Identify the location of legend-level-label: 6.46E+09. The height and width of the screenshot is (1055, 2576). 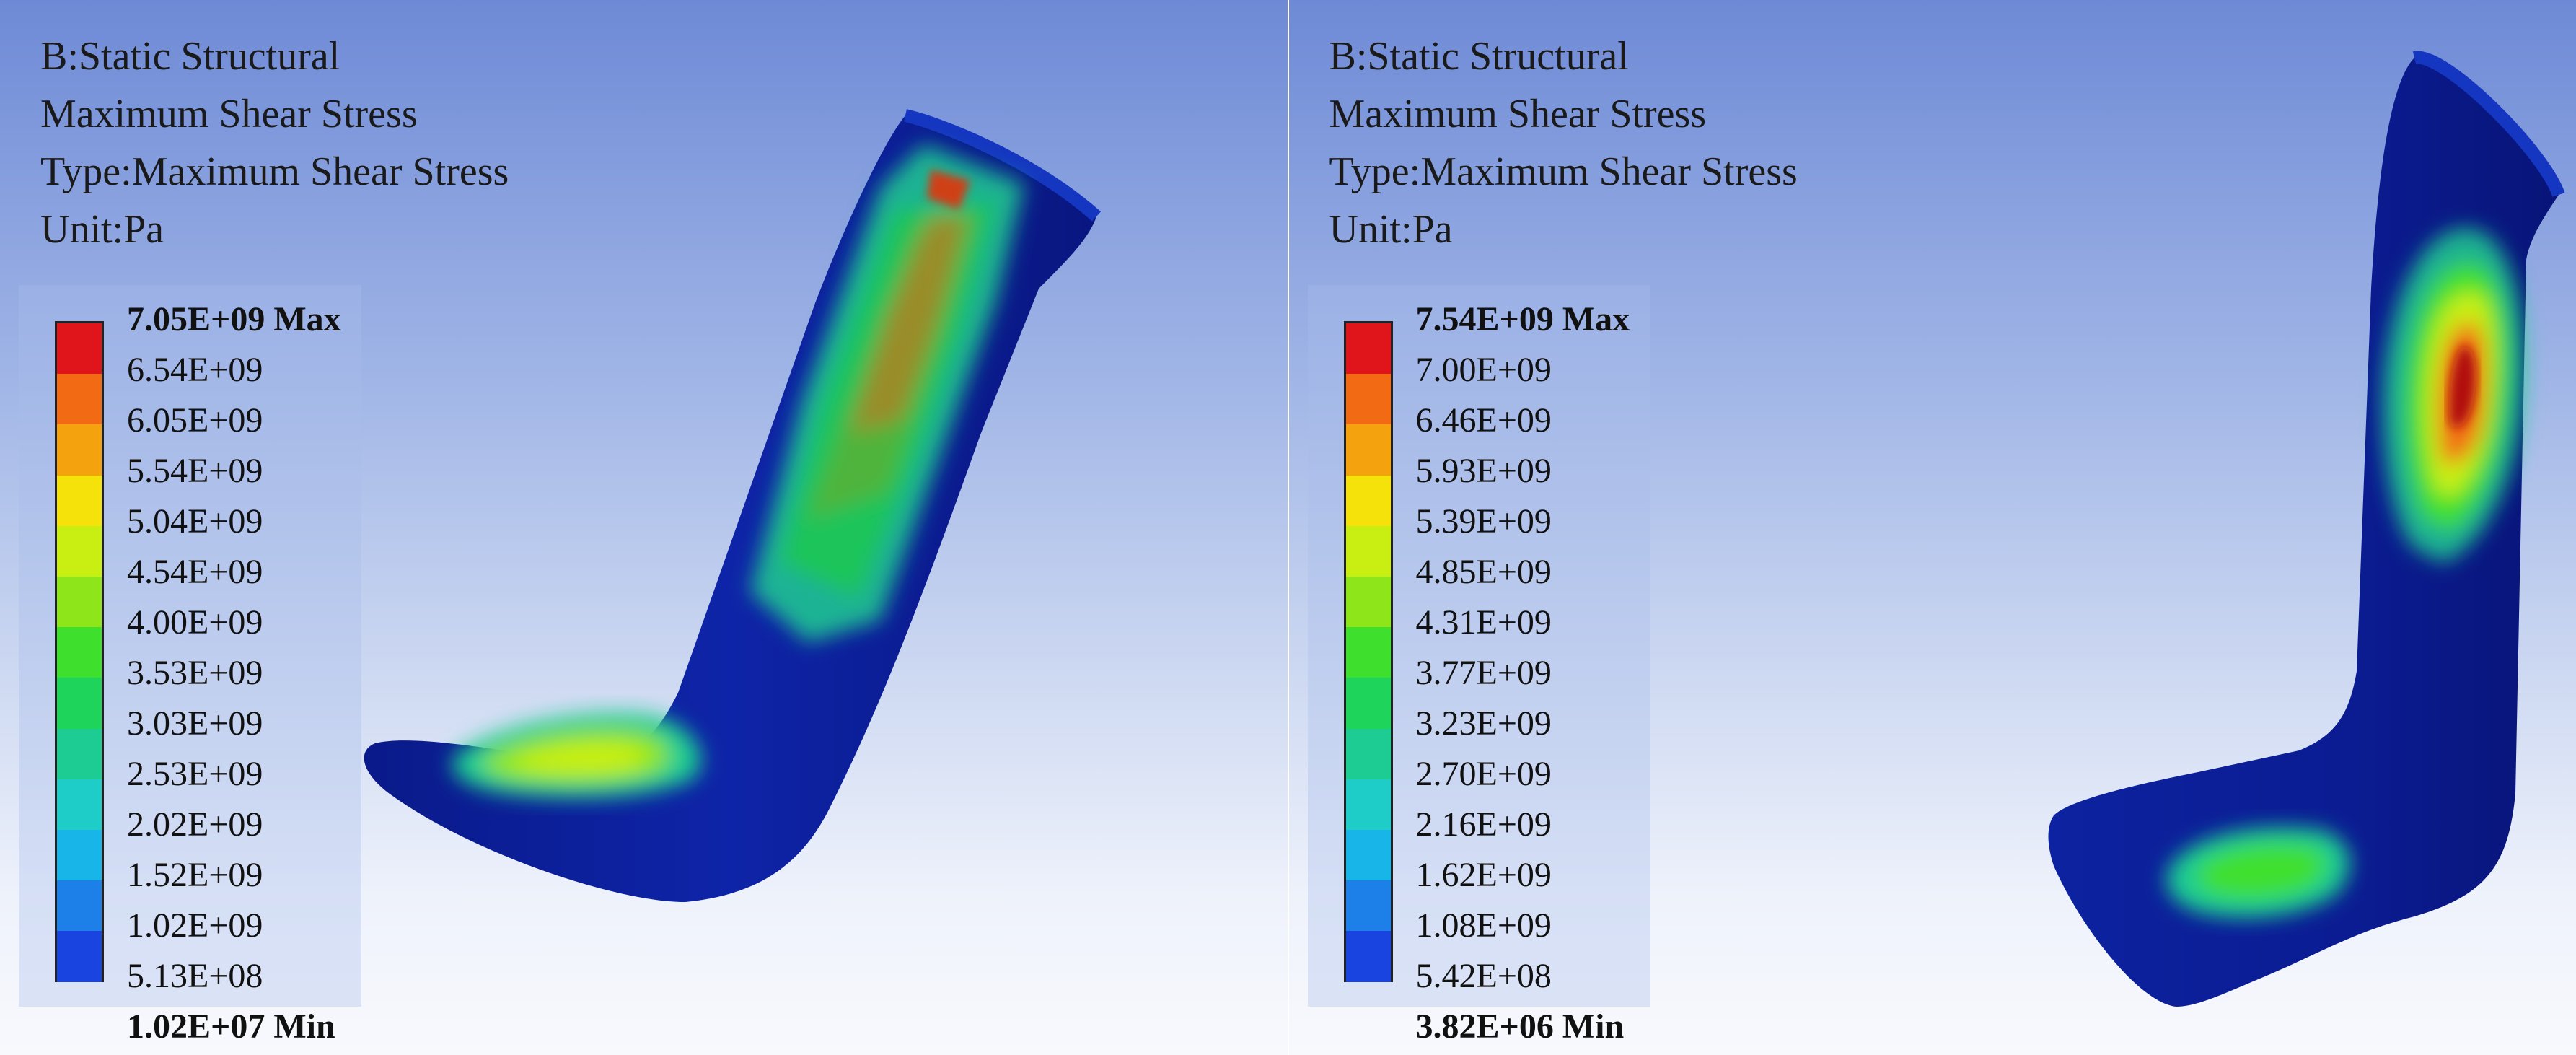
(1483, 420).